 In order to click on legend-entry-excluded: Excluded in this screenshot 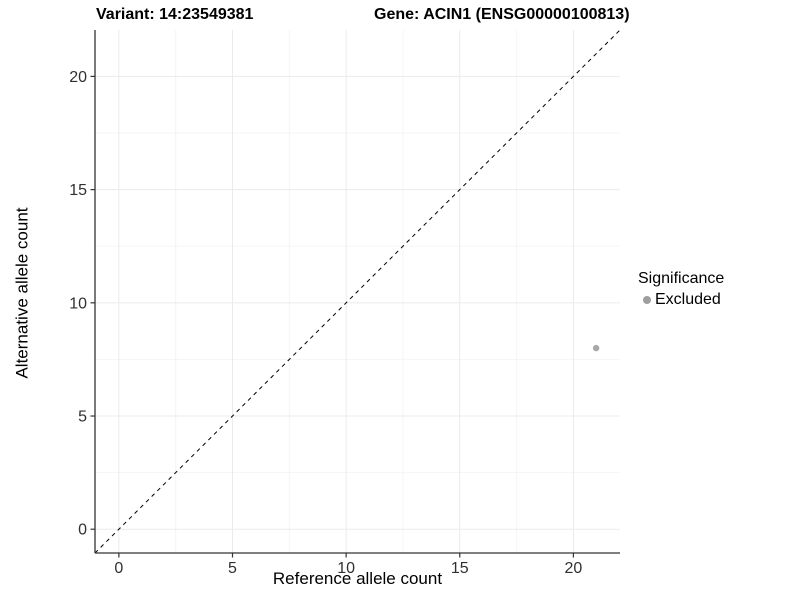, I will do `click(681, 299)`.